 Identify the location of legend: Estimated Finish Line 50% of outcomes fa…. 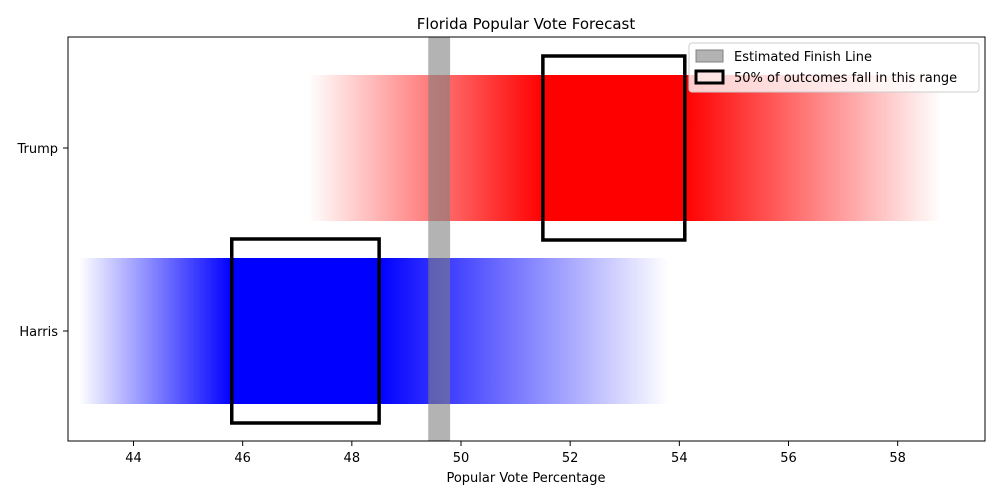
(834, 67).